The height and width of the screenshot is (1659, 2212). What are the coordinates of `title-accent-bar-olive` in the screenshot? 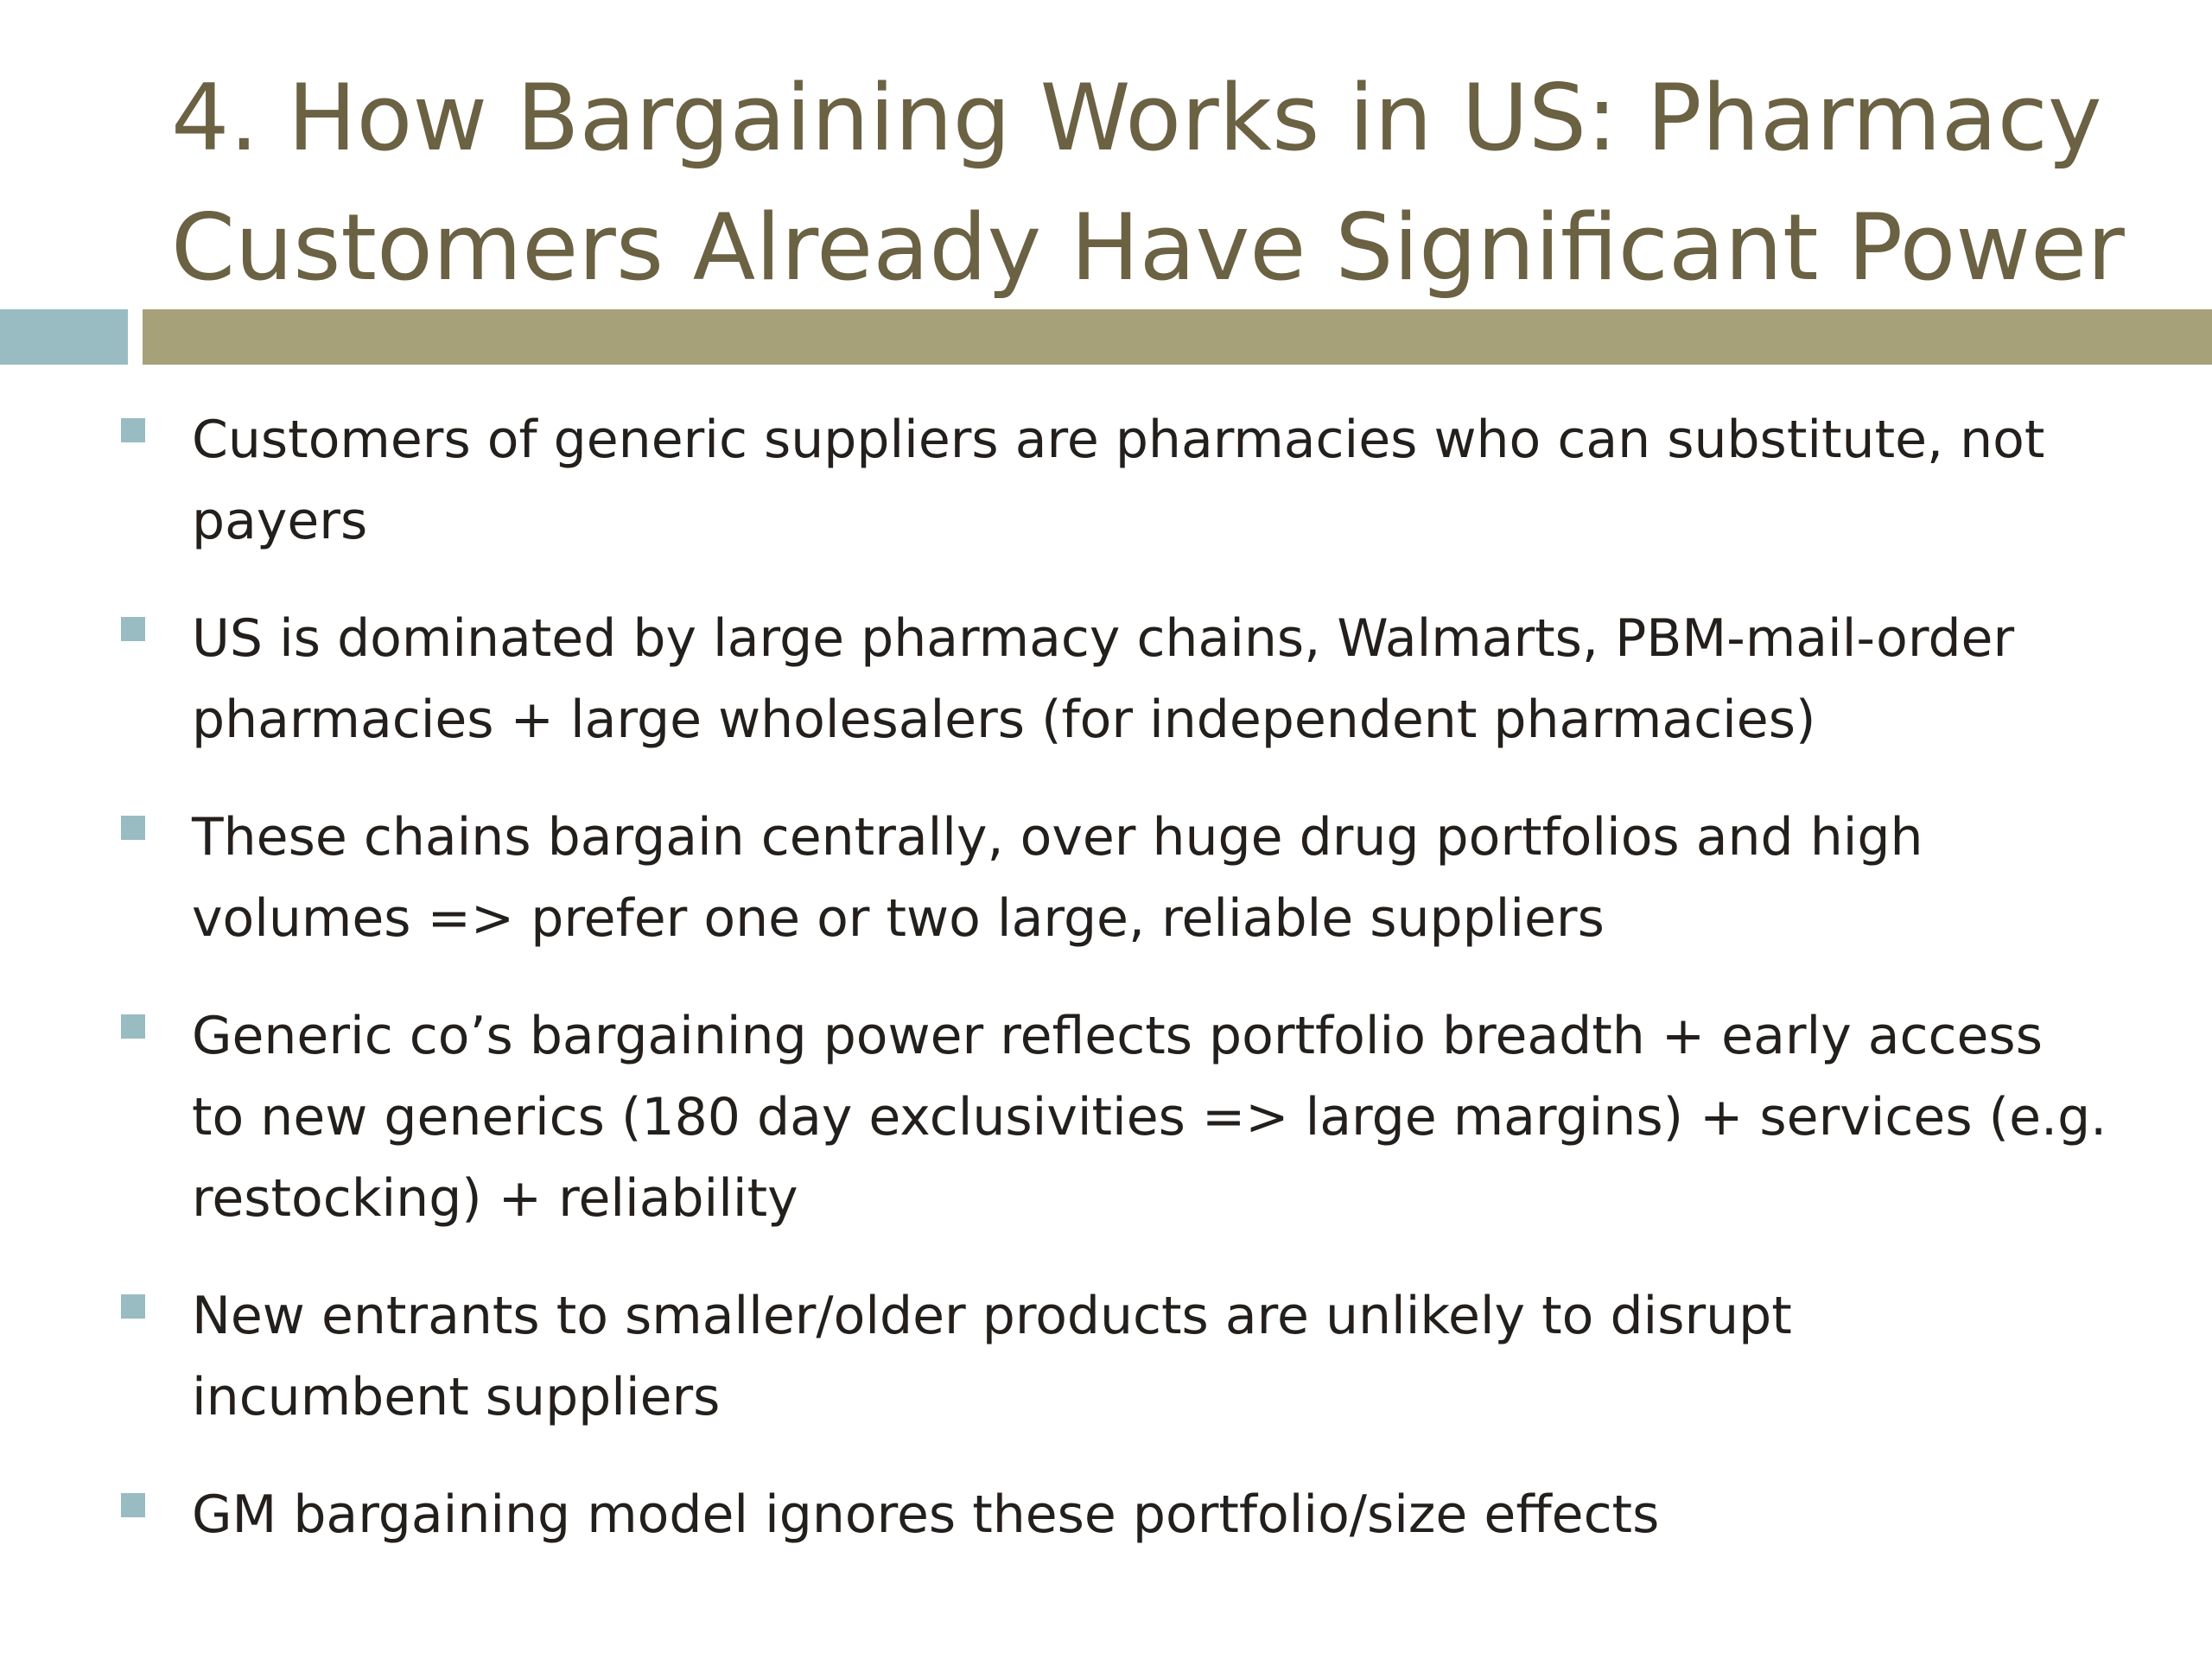 It's located at (1177, 337).